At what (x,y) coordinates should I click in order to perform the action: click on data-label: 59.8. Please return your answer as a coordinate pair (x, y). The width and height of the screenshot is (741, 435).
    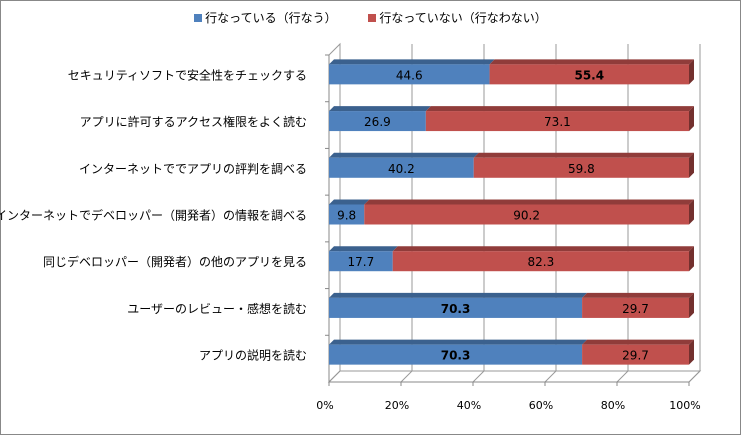
    Looking at the image, I should click on (581, 169).